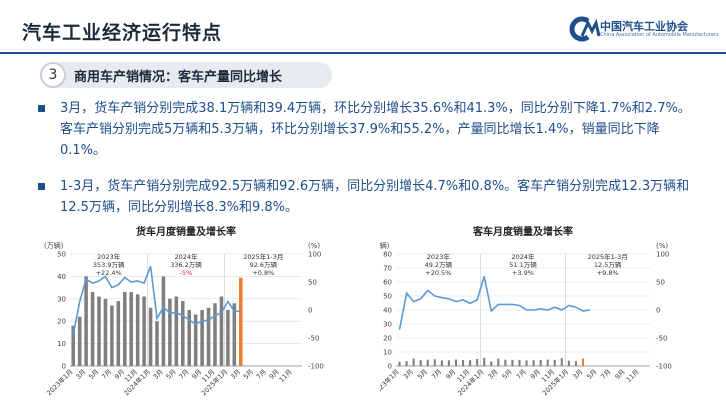 This screenshot has height=412, width=726. Describe the element at coordinates (313, 339) in the screenshot. I see `y-right-tick: -50` at that location.